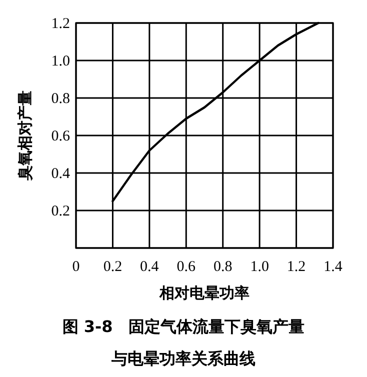  I want to click on x-tick-label: 1.4, so click(333, 267).